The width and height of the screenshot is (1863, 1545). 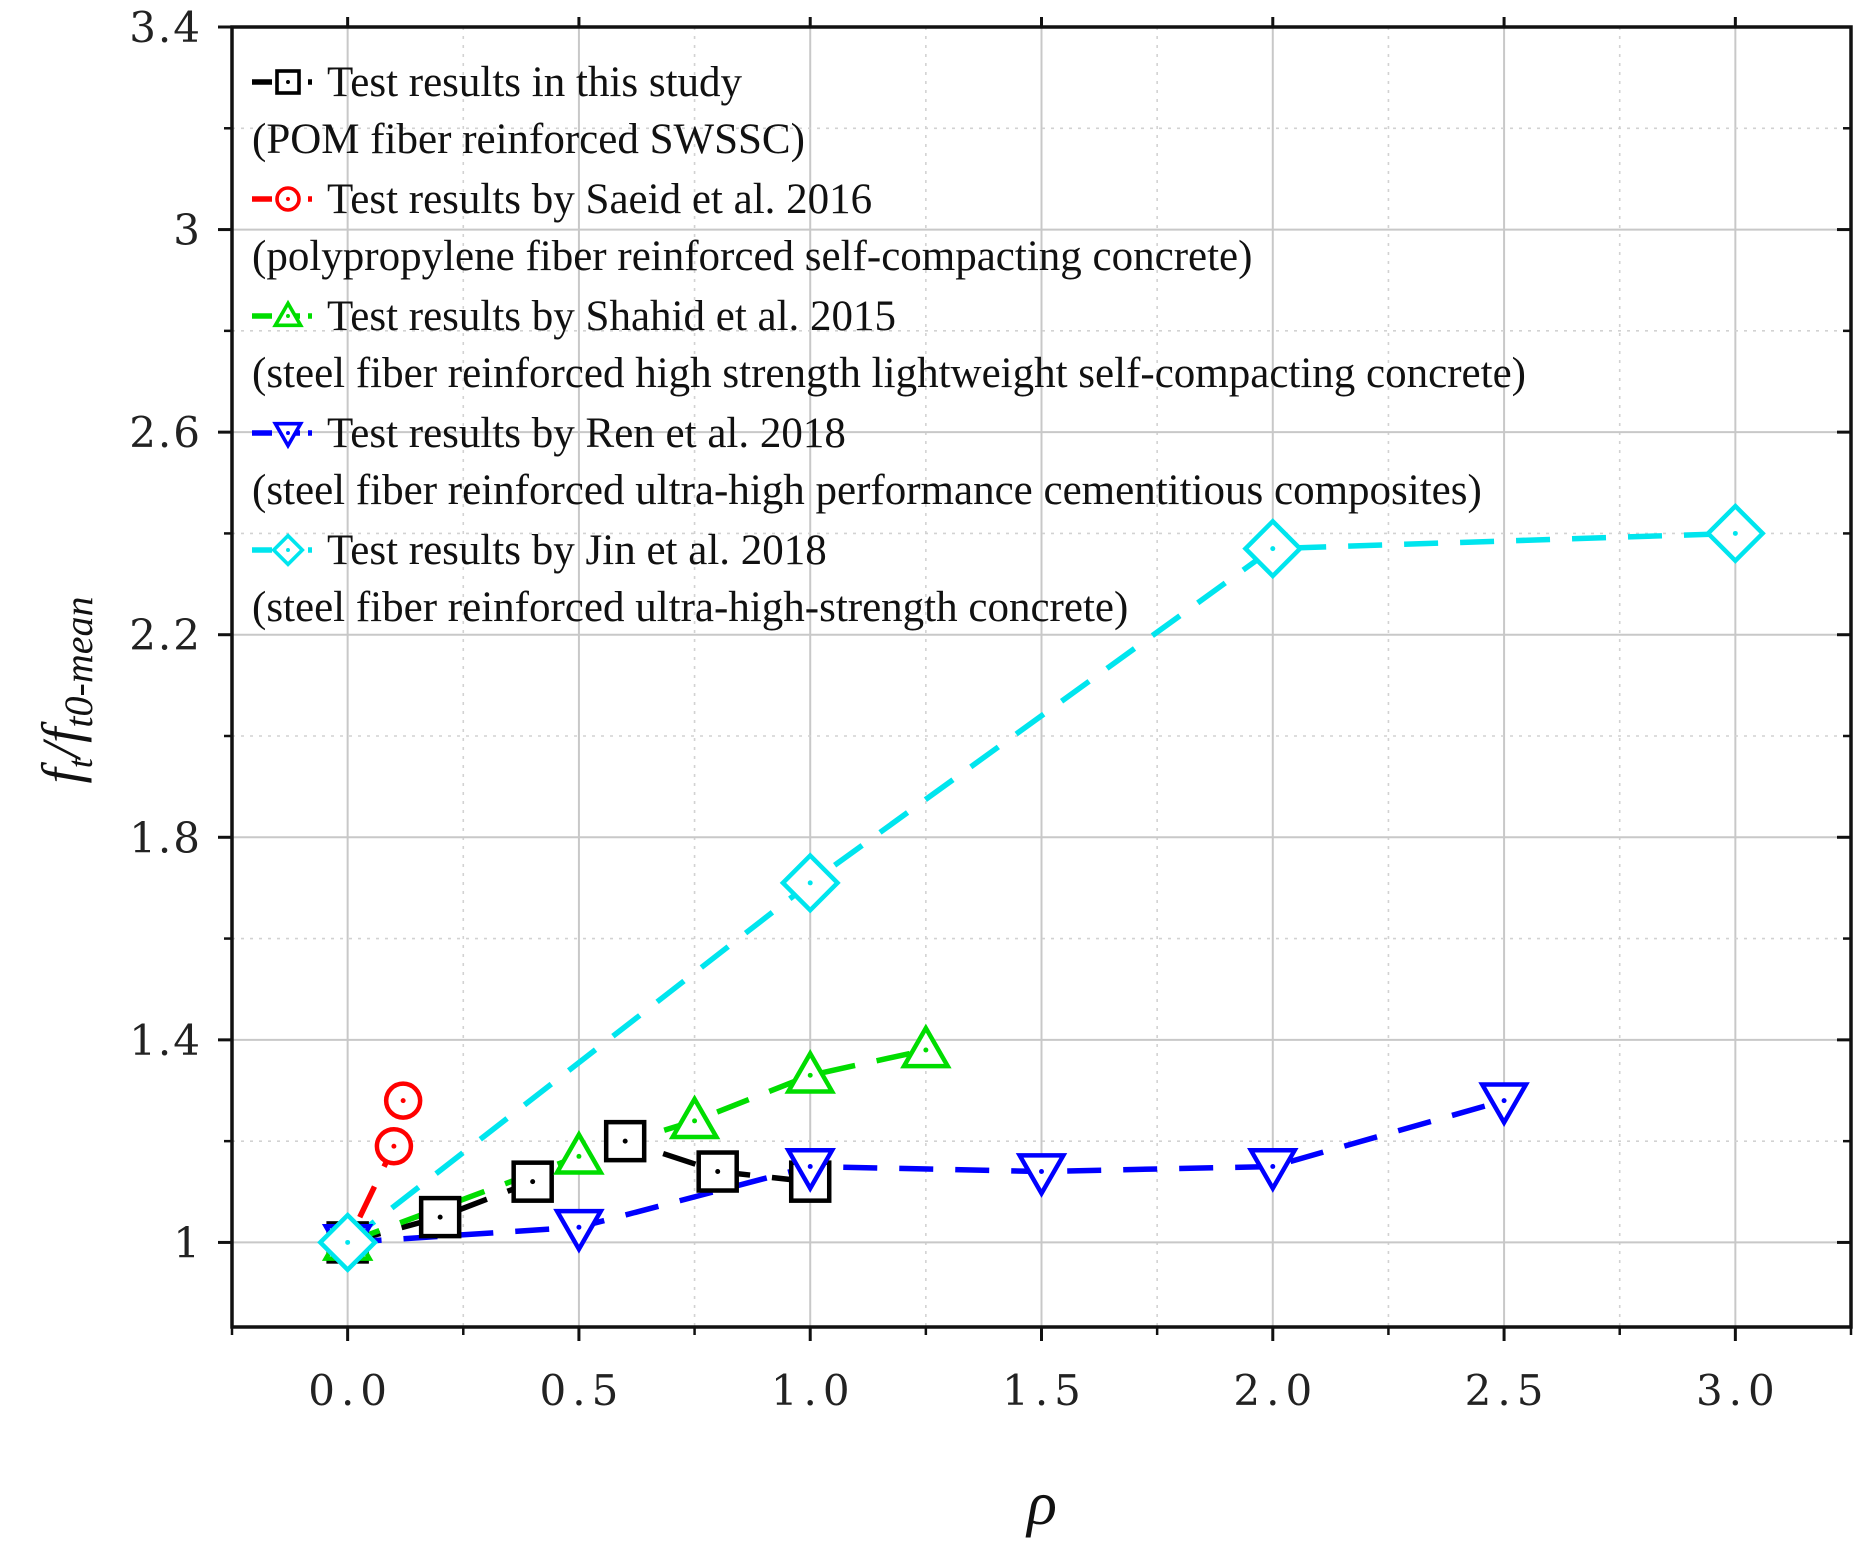 I want to click on legend-label: Test results by Ren et al. 2018, so click(x=586, y=433).